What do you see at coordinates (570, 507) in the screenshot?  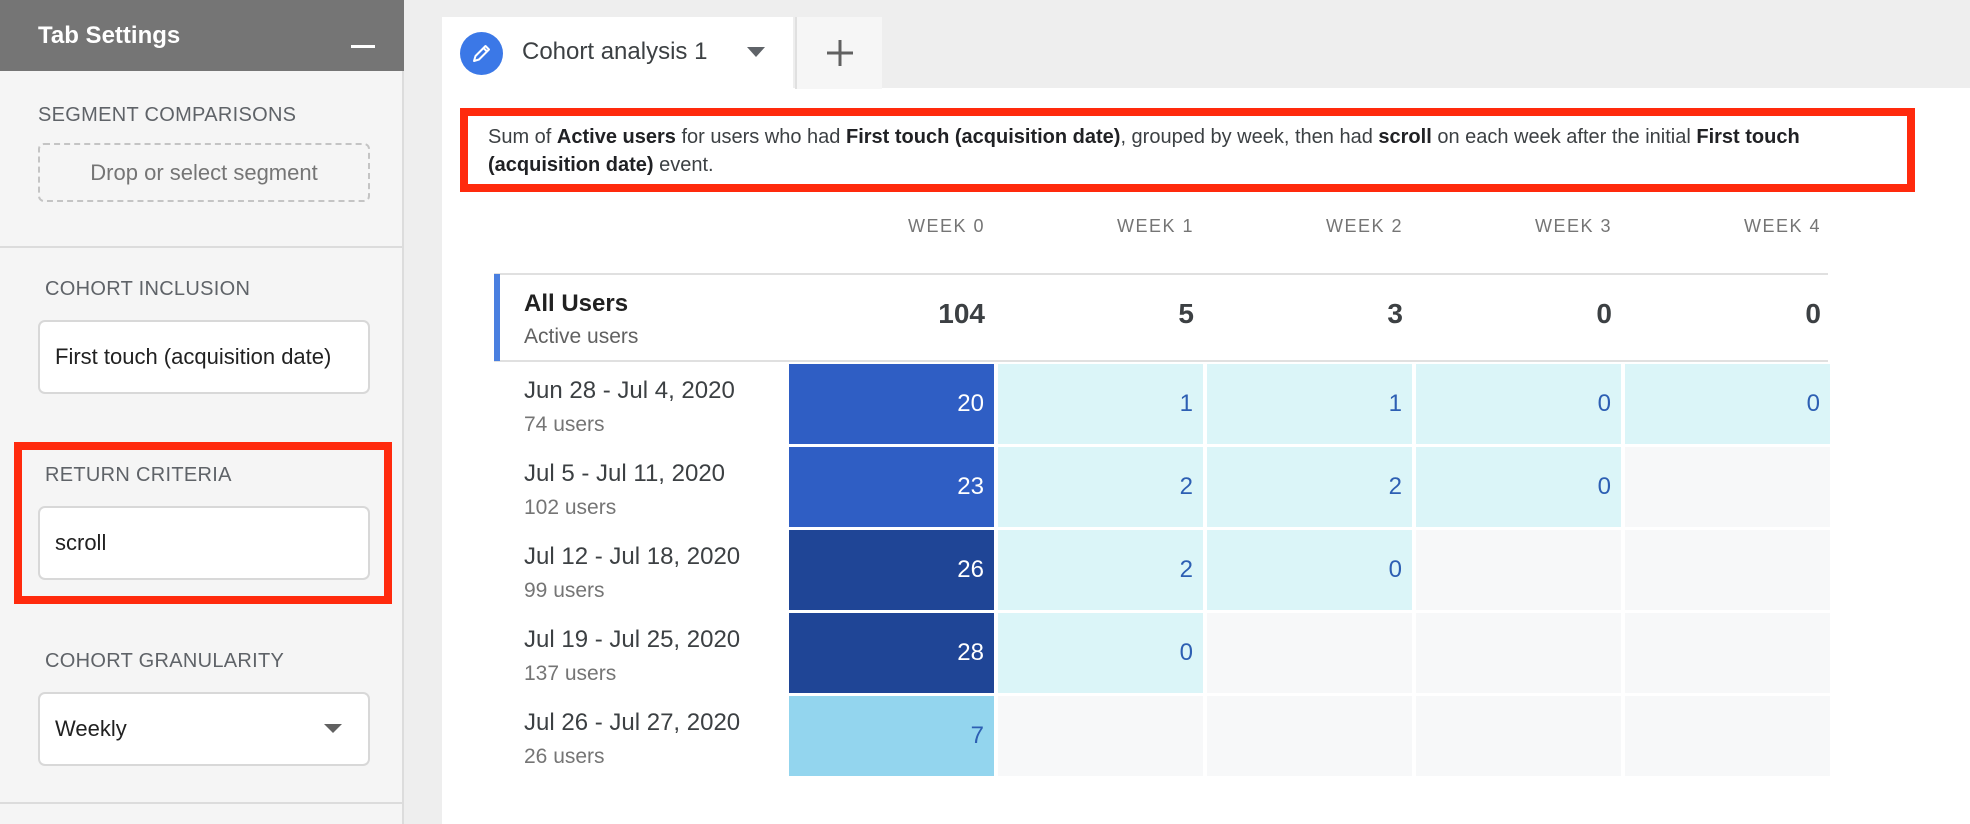 I see `cohort-users: 102 users` at bounding box center [570, 507].